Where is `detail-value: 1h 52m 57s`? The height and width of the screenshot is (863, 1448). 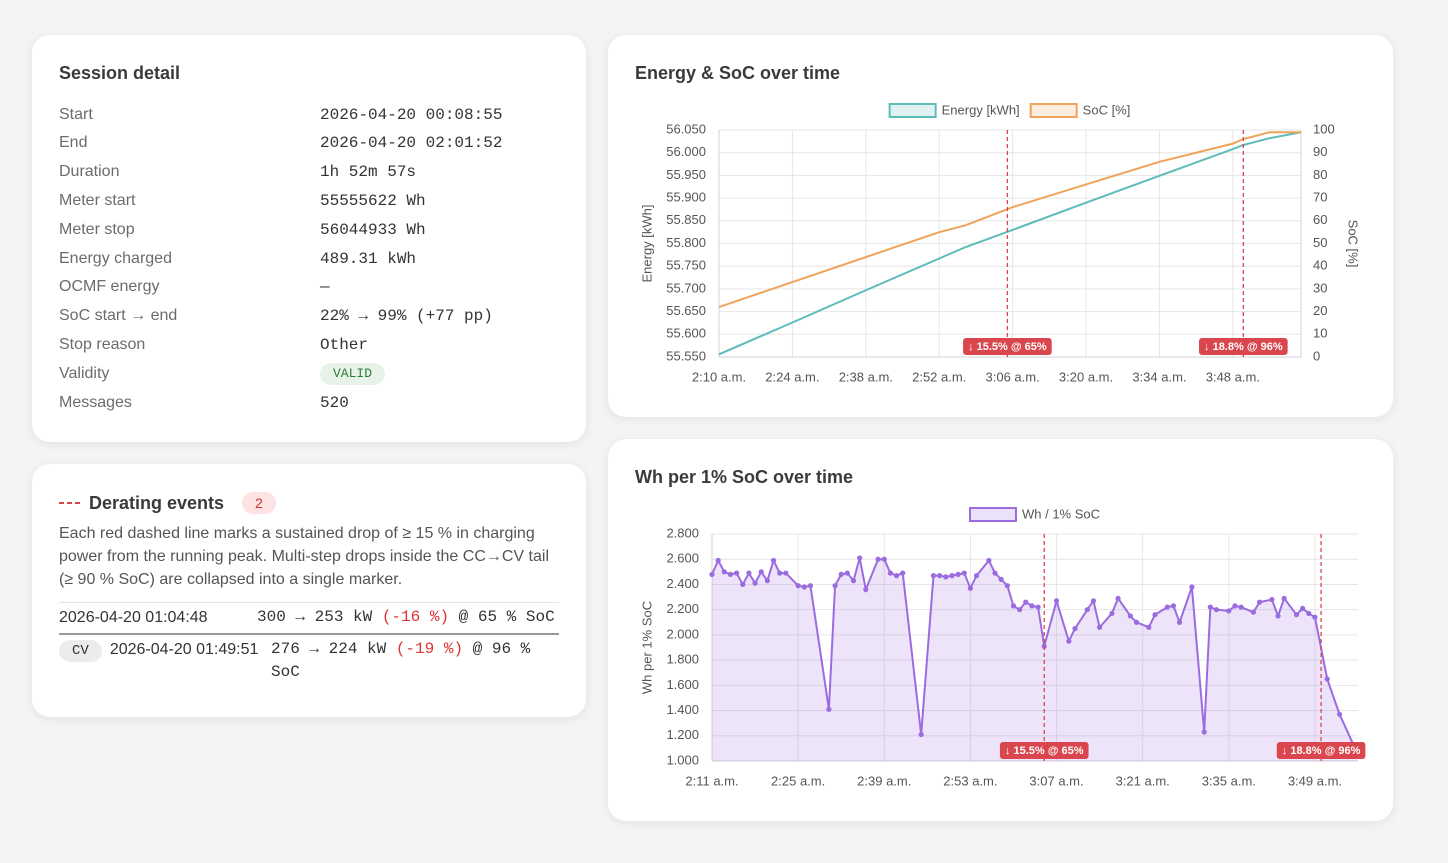 detail-value: 1h 52m 57s is located at coordinates (368, 172).